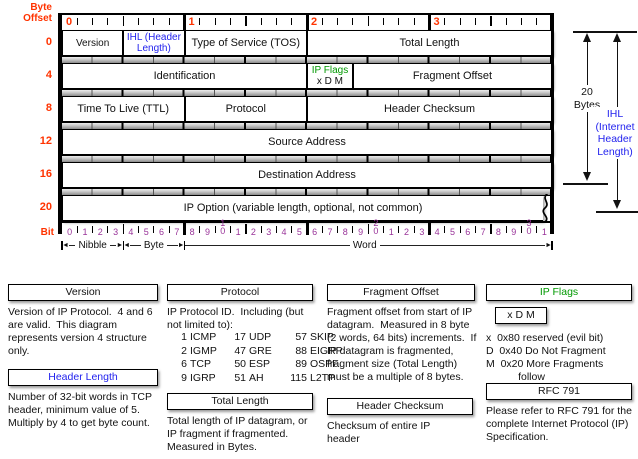 The image size is (638, 459). I want to click on bit-number: 3, so click(422, 232).